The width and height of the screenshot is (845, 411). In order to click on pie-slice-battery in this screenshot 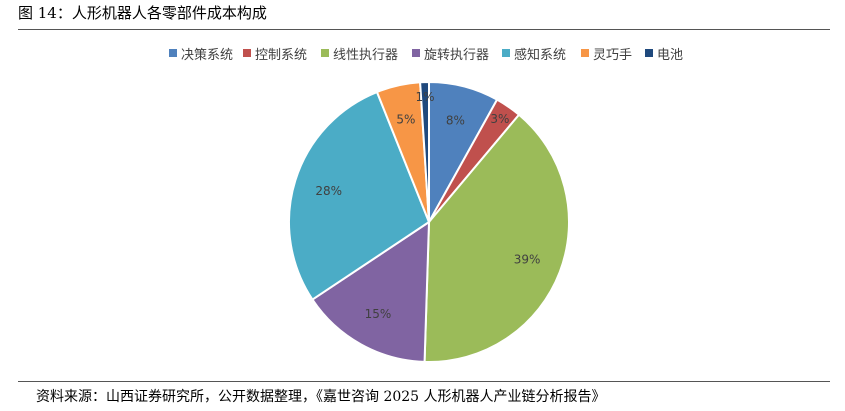, I will do `click(424, 151)`.